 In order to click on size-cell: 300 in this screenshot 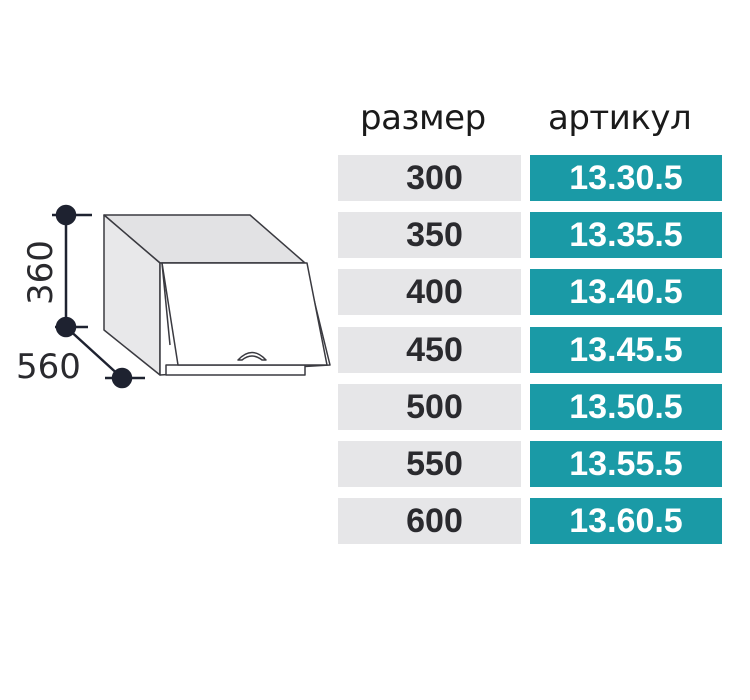, I will do `click(429, 178)`.